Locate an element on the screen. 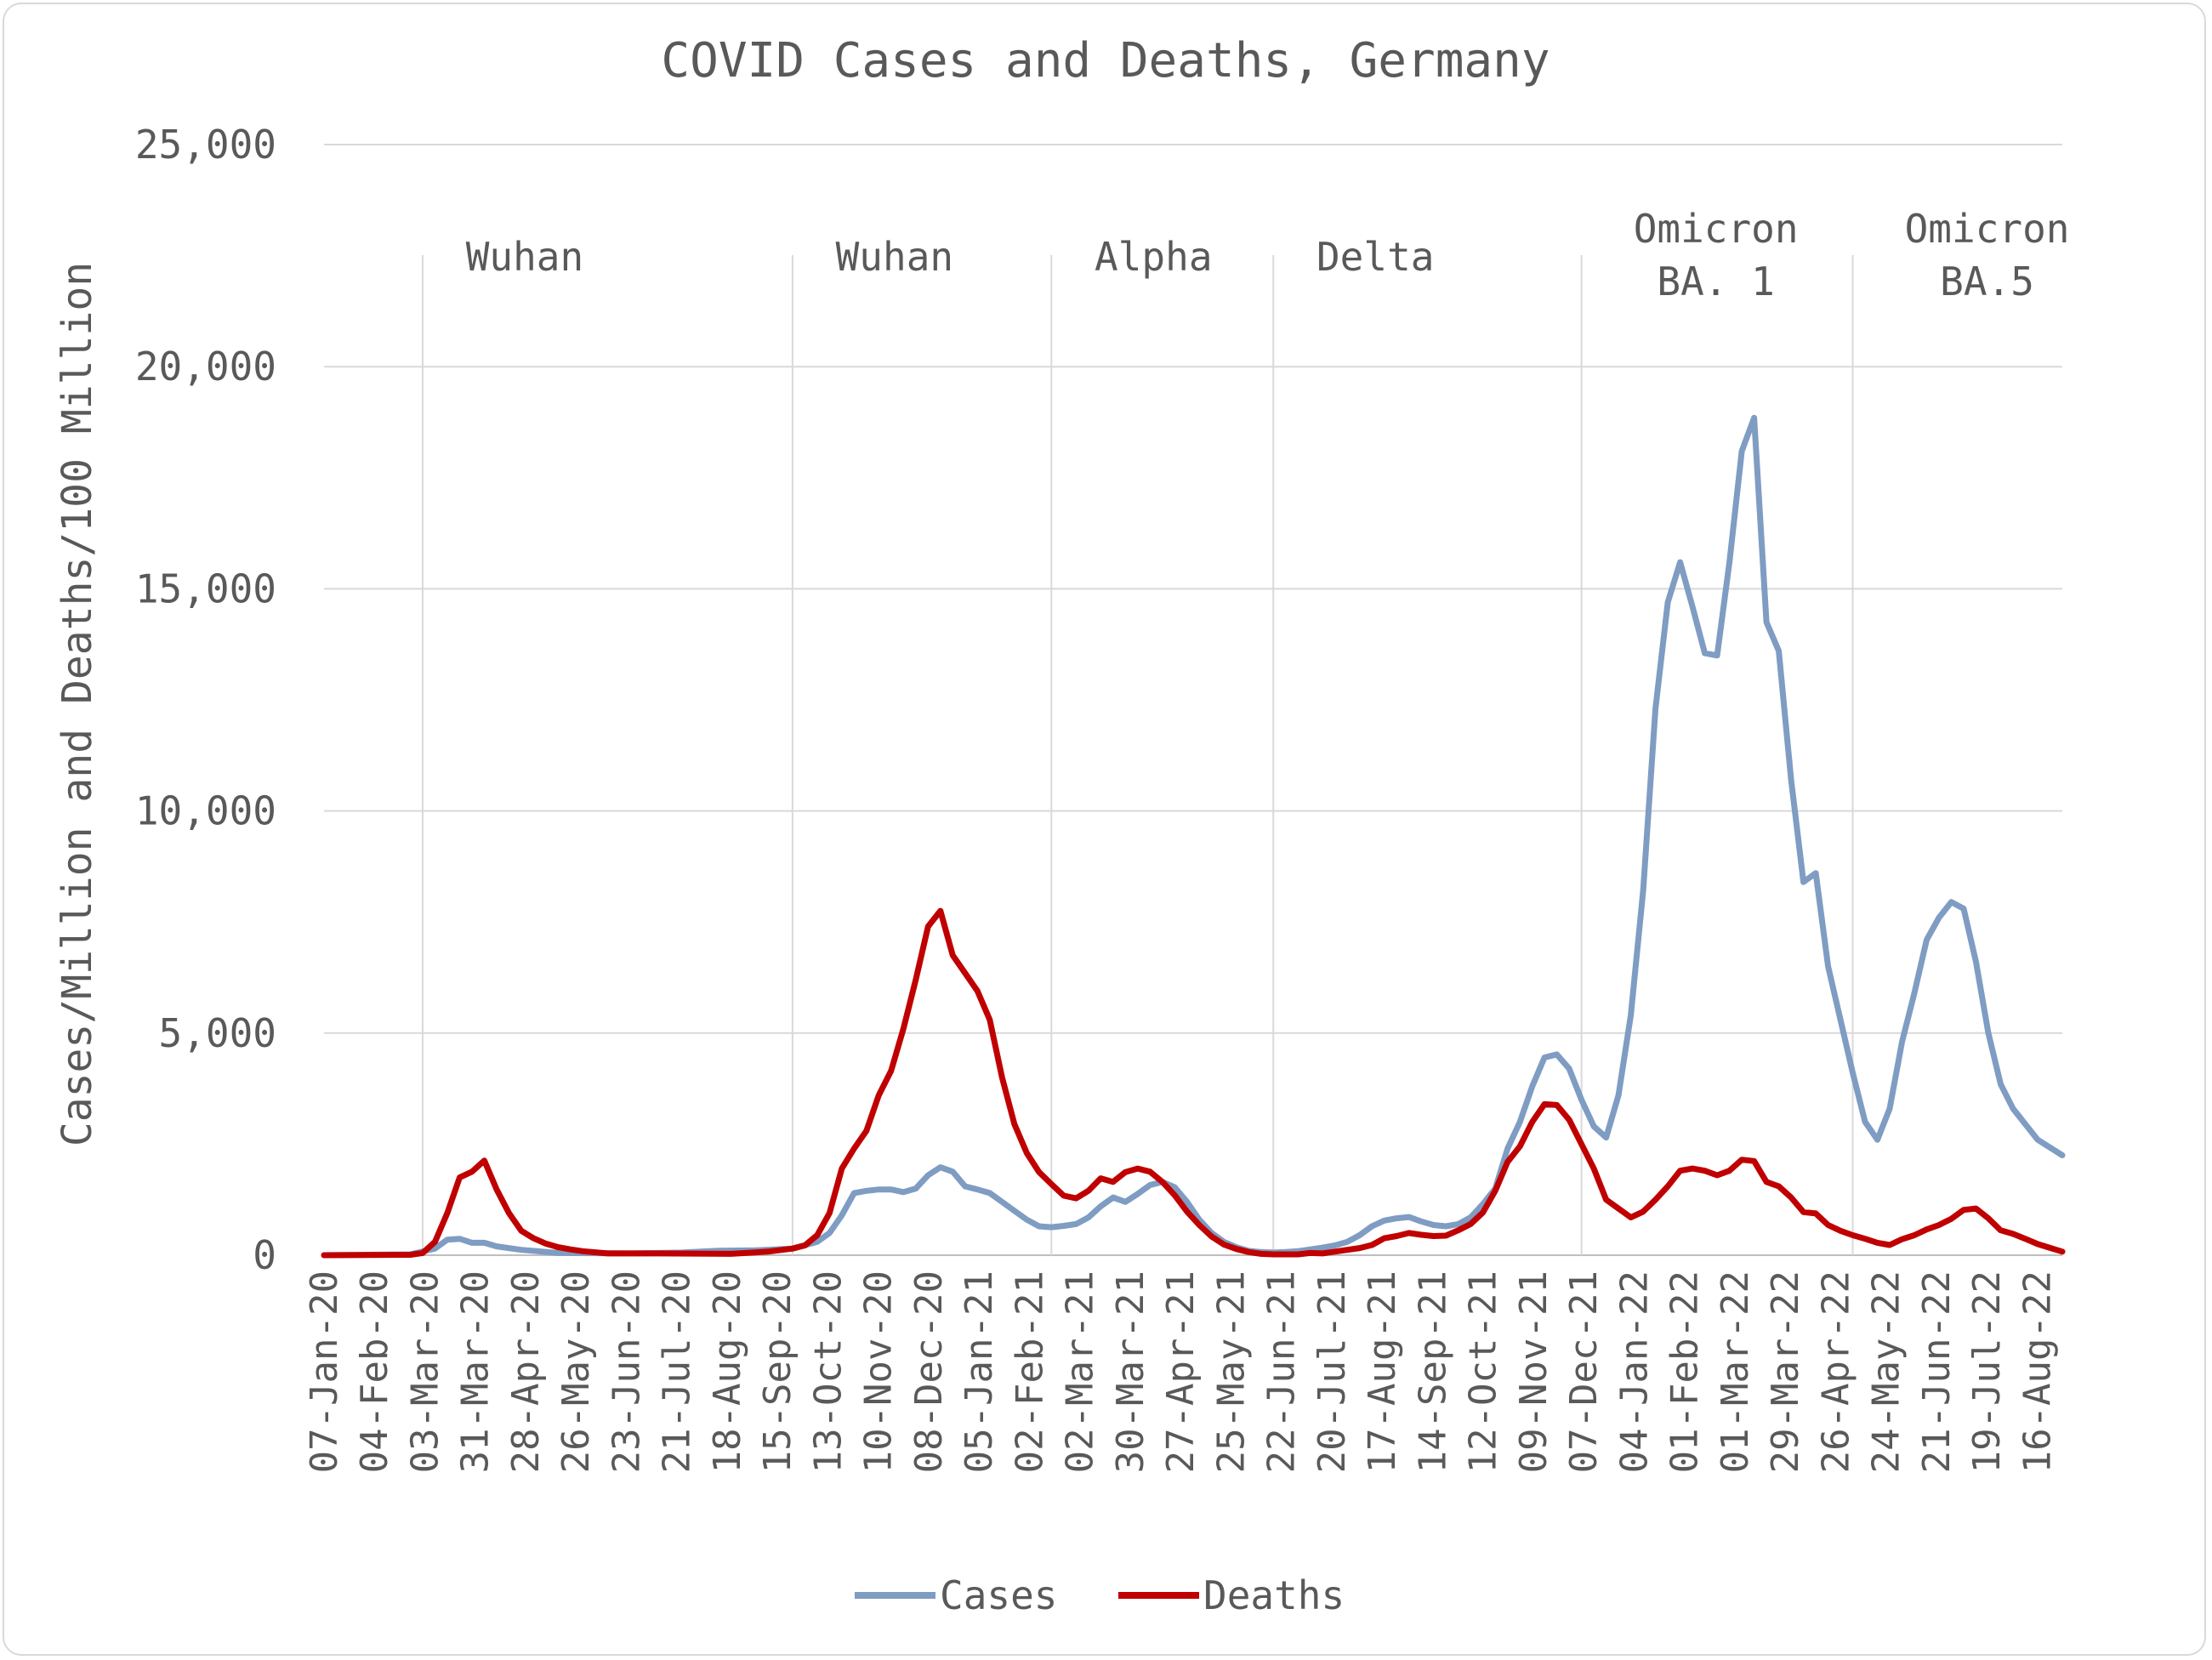 This screenshot has height=1660, width=2212. x-tick-label: 02-Feb-21 is located at coordinates (1030, 1372).